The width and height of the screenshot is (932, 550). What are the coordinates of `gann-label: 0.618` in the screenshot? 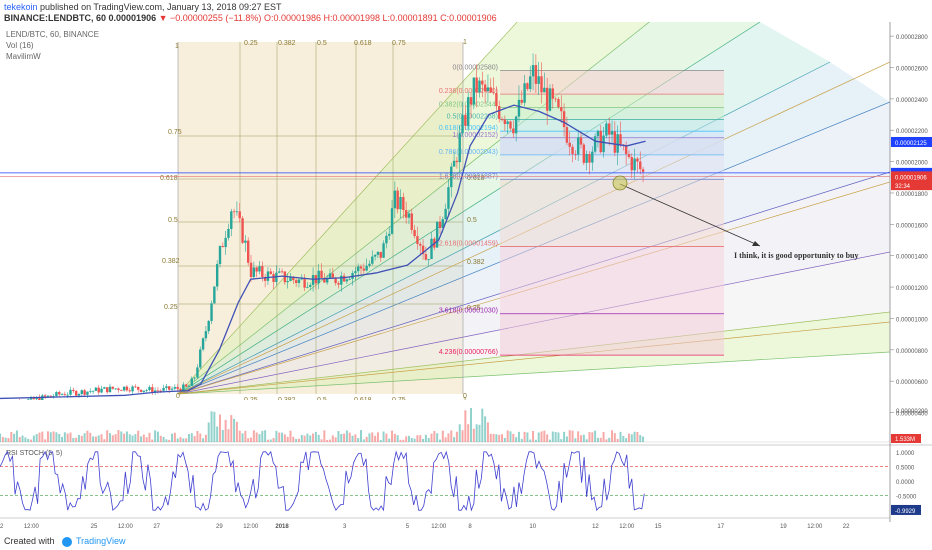 It's located at (363, 400).